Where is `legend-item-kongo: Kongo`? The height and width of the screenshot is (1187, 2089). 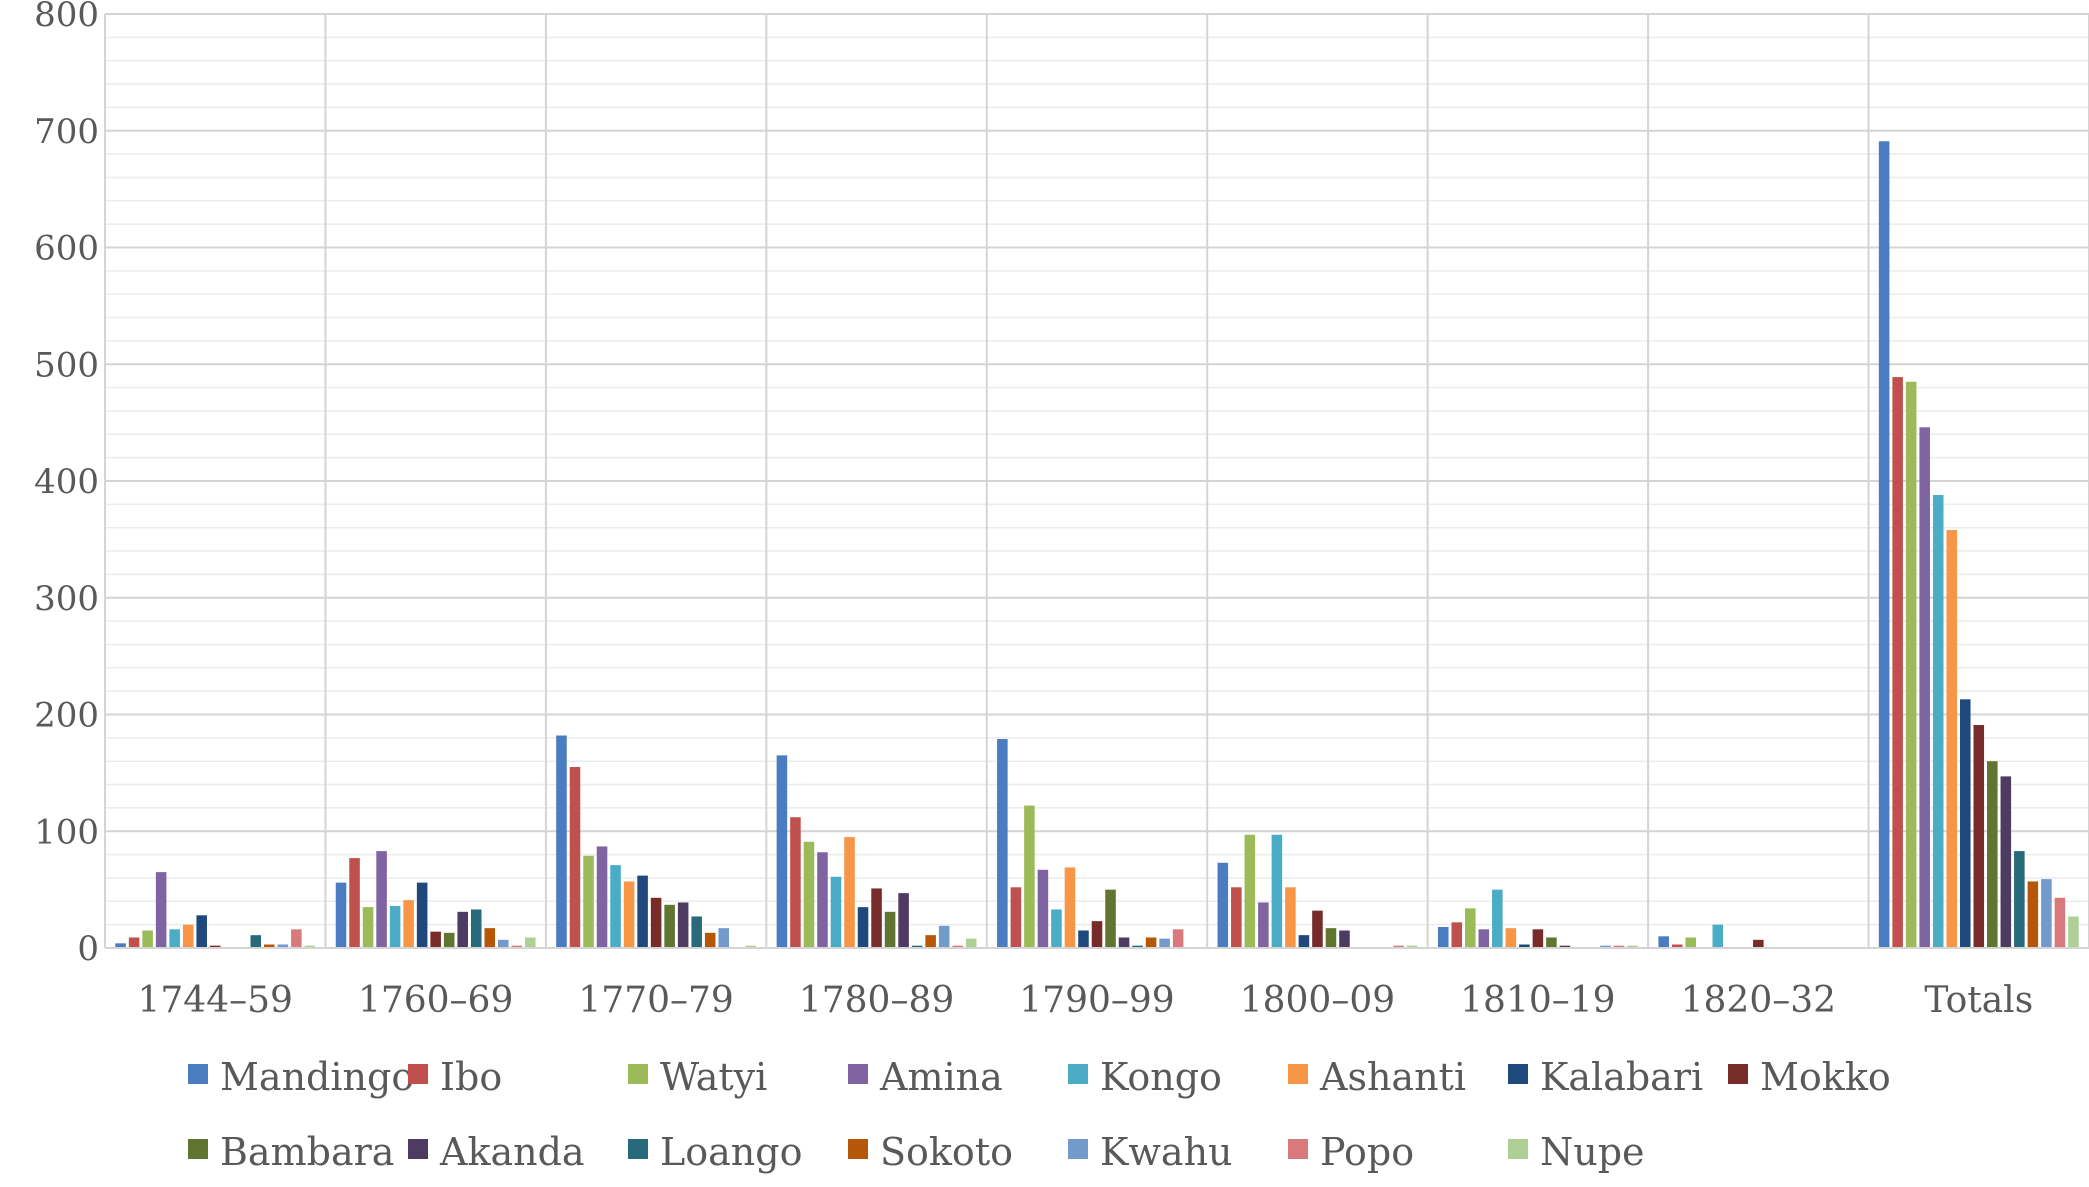 legend-item-kongo: Kongo is located at coordinates (1145, 1077).